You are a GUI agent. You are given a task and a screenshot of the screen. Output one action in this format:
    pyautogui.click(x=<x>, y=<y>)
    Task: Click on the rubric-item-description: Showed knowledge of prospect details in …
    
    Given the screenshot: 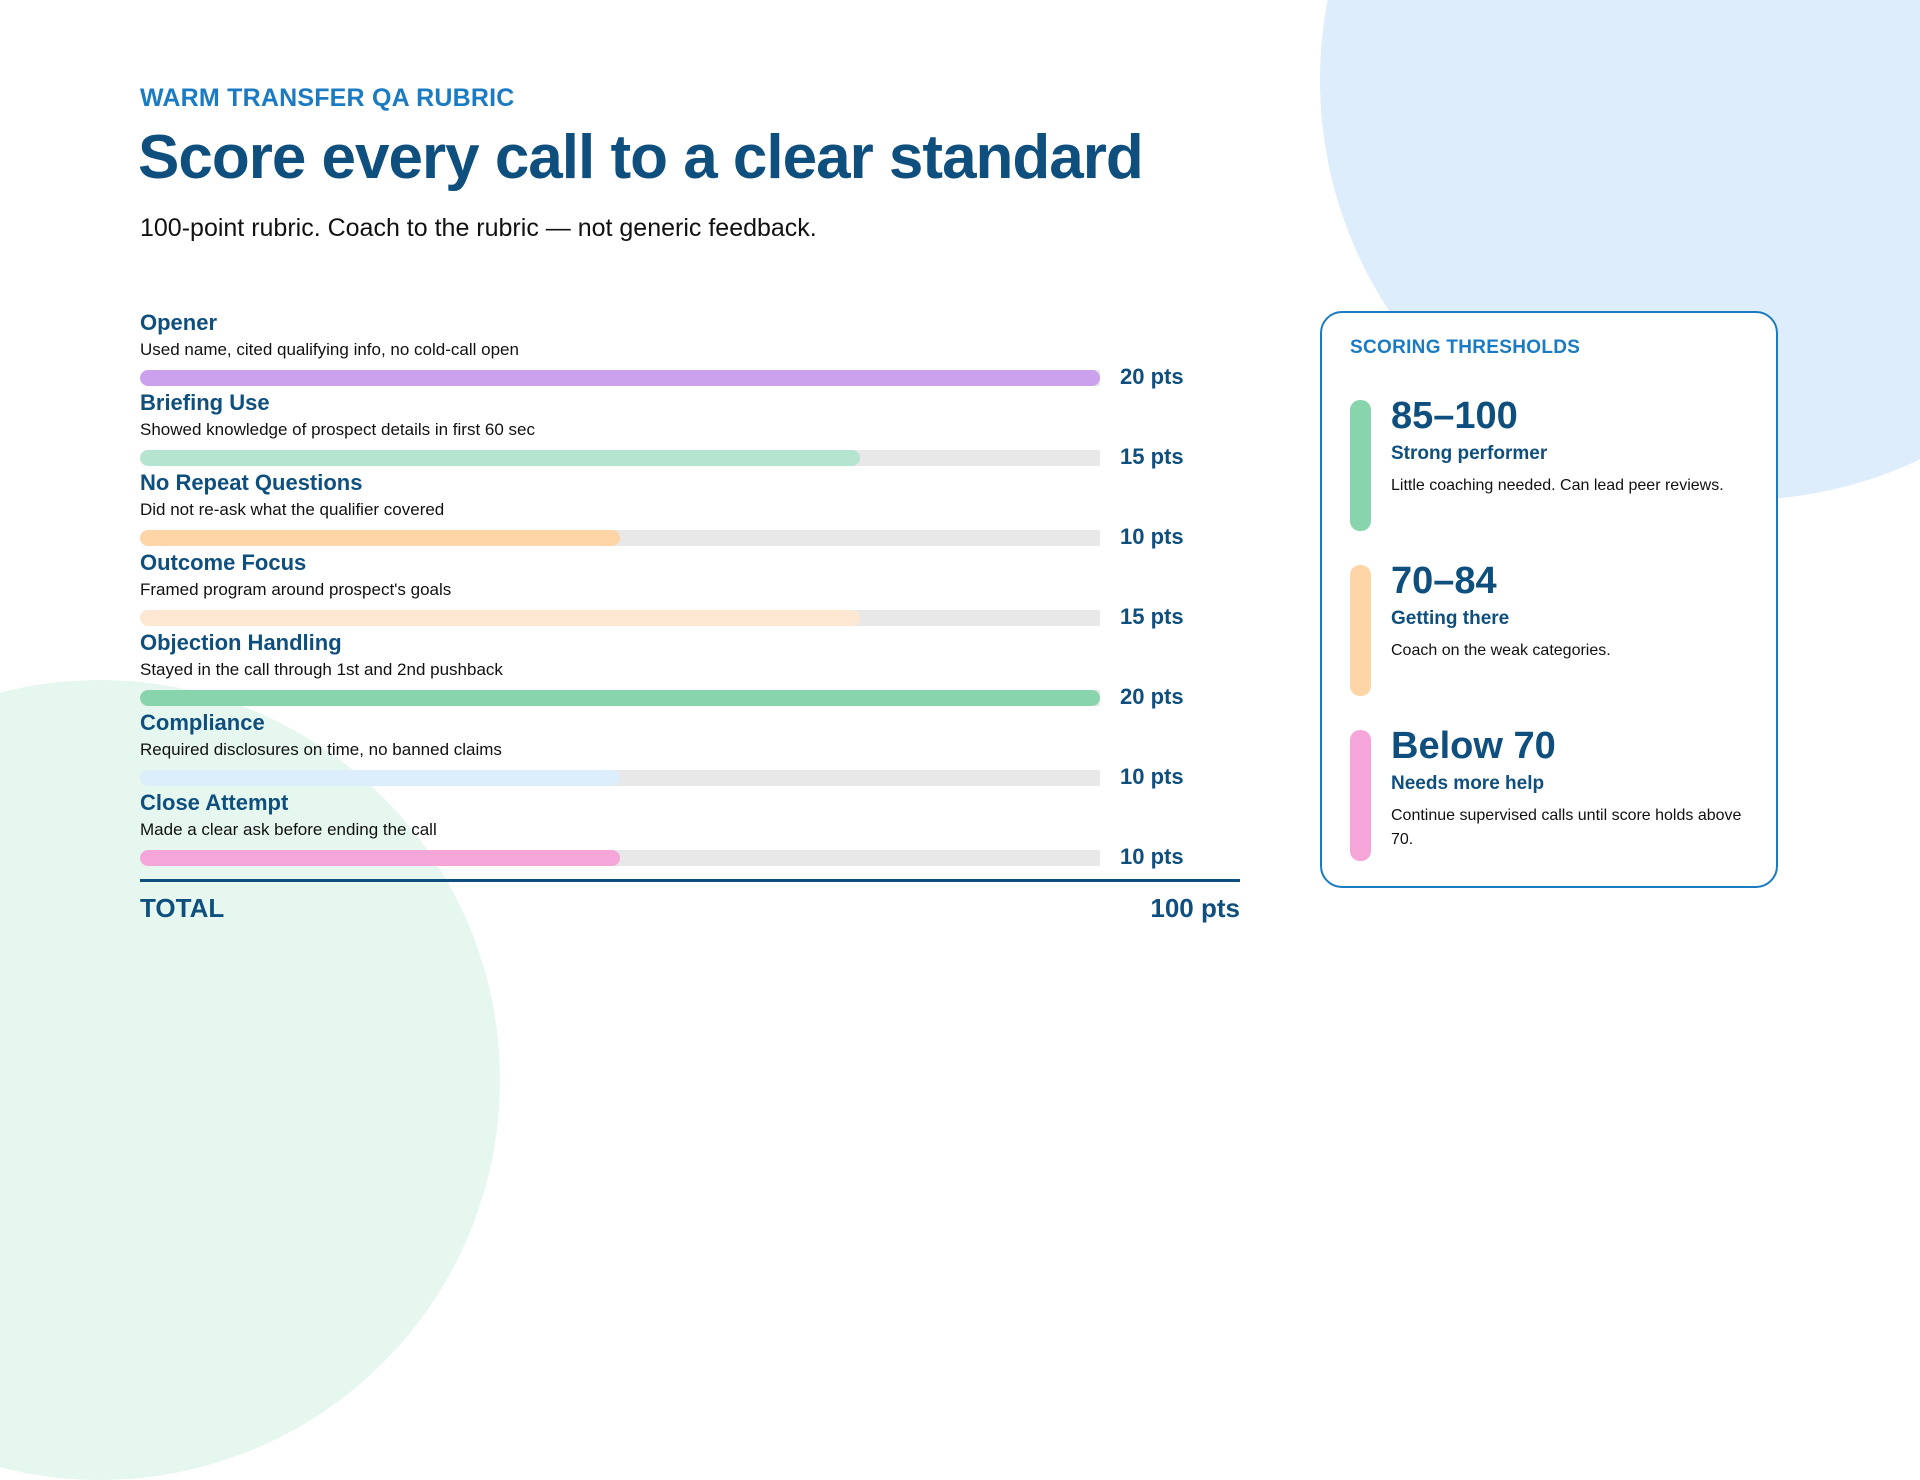 What is the action you would take?
    pyautogui.click(x=338, y=429)
    